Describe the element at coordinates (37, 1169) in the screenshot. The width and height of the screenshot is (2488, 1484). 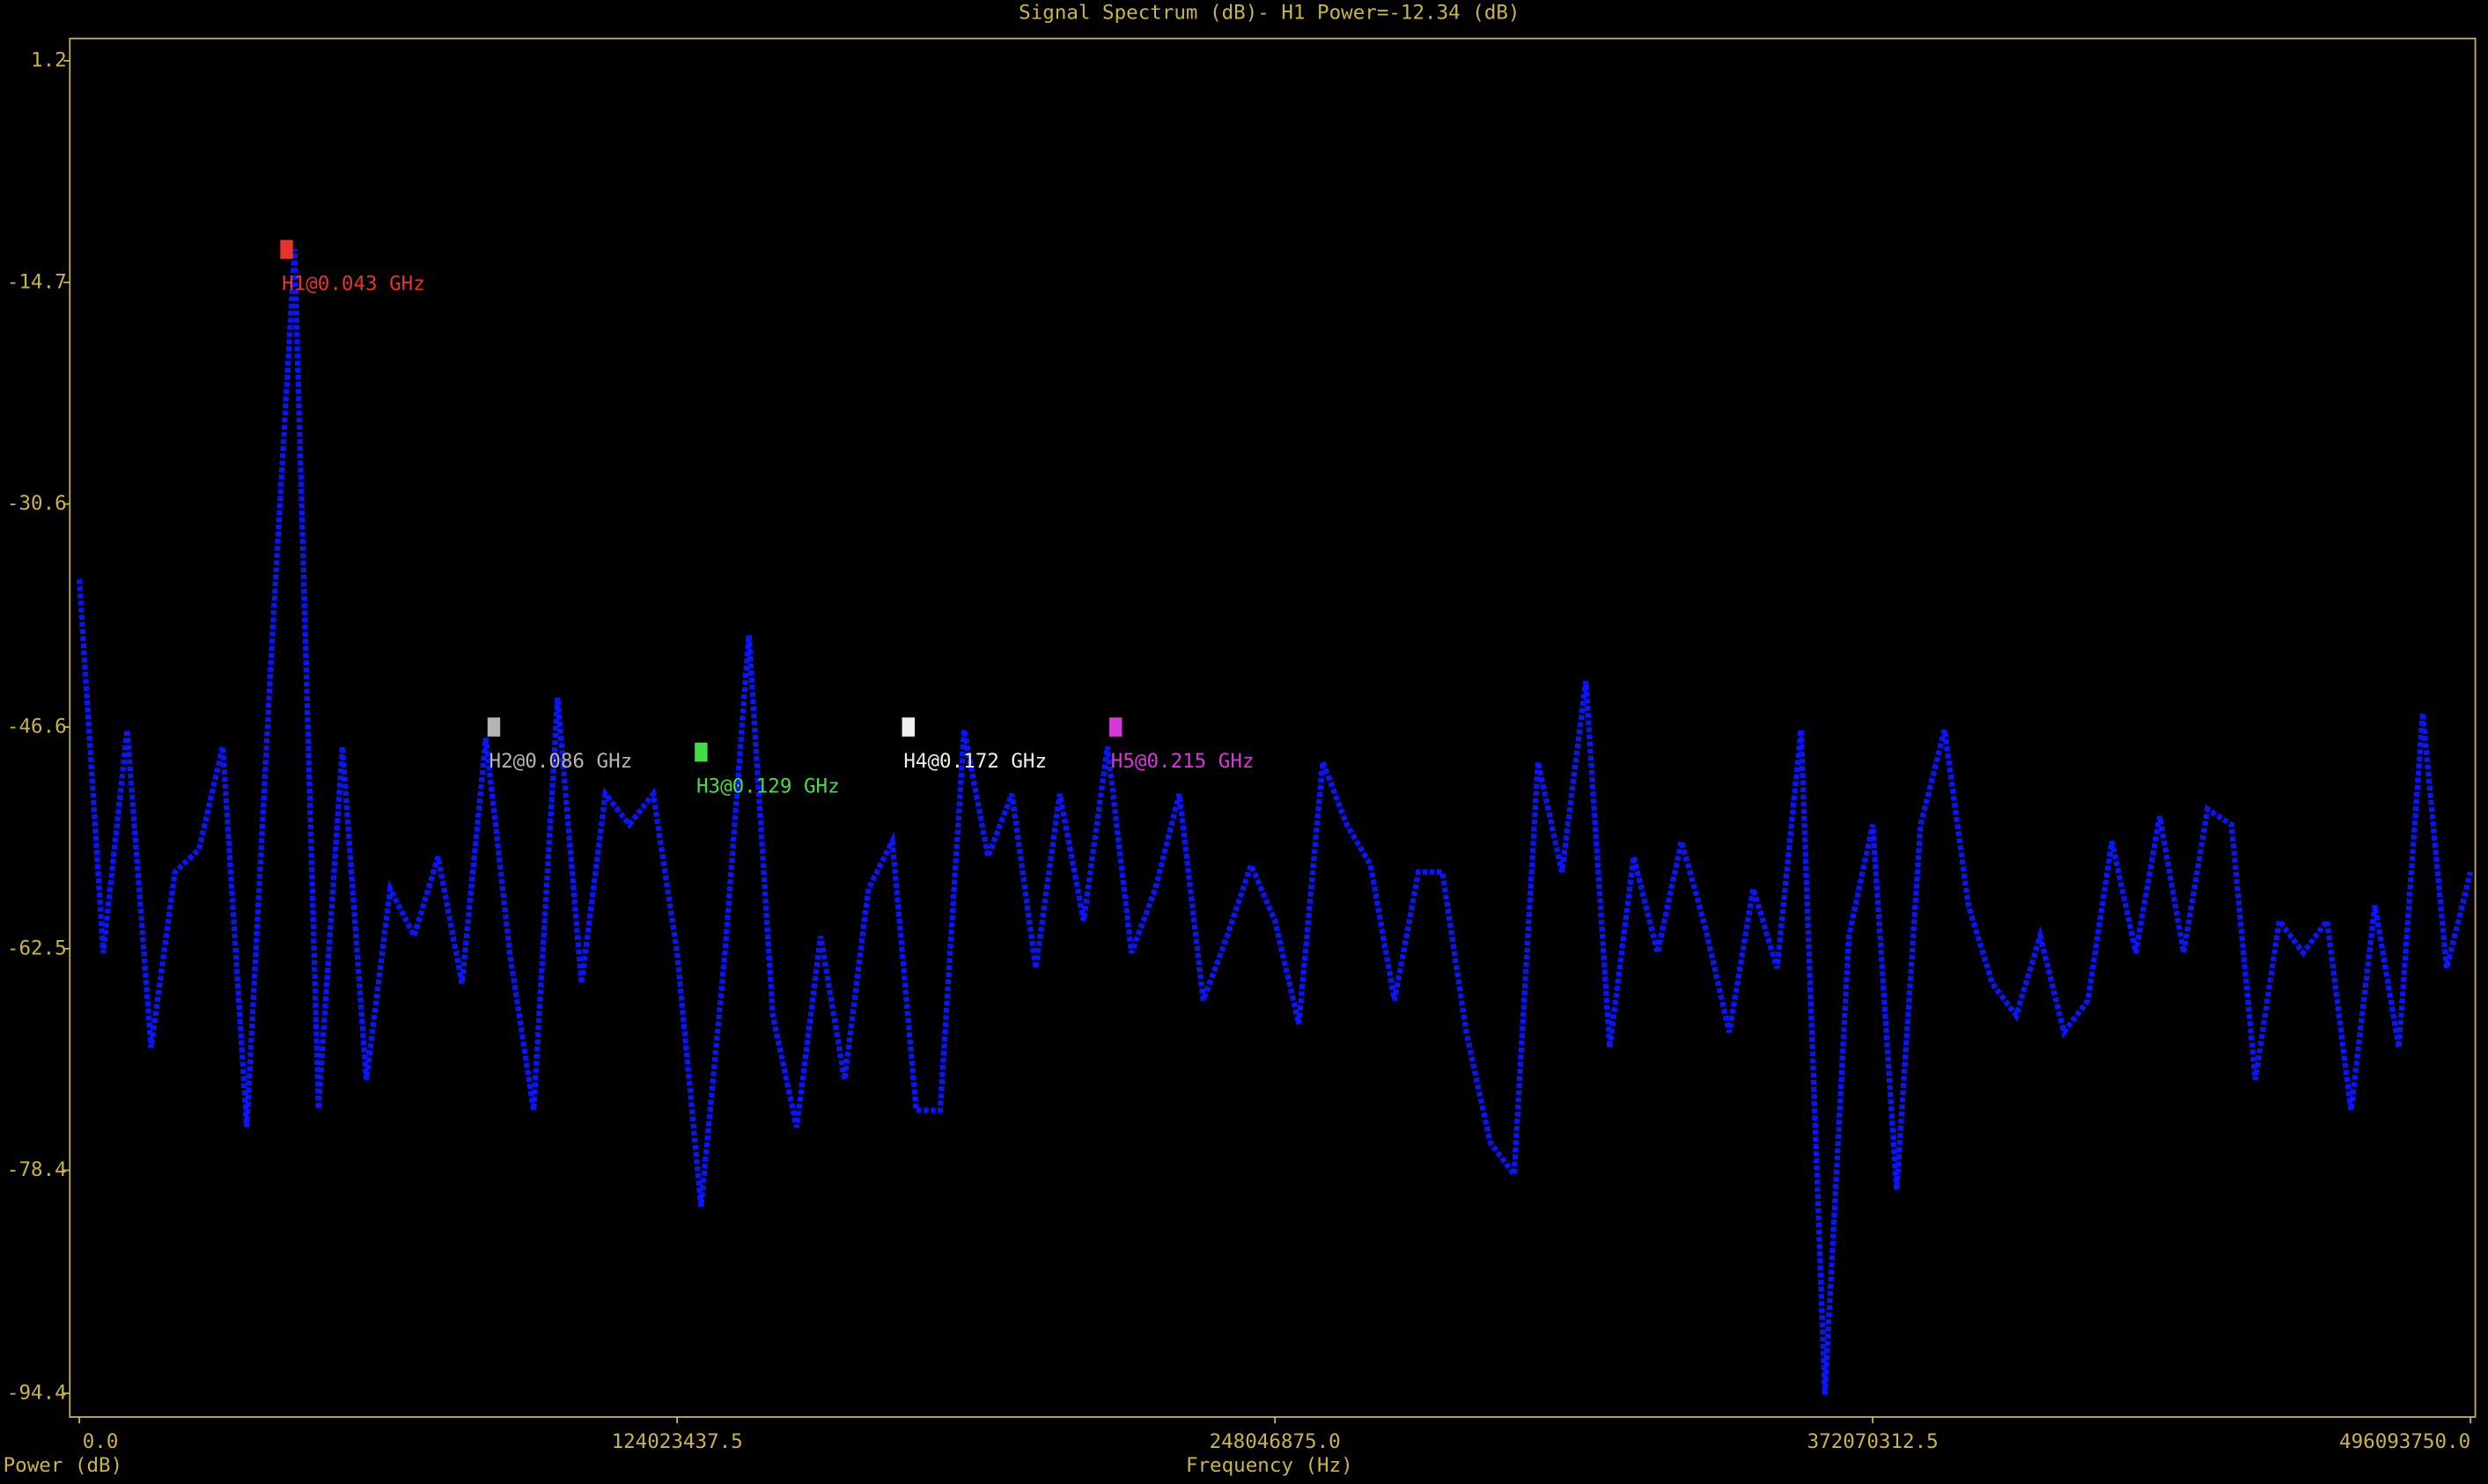
I see `y-tick-label: -78.4` at that location.